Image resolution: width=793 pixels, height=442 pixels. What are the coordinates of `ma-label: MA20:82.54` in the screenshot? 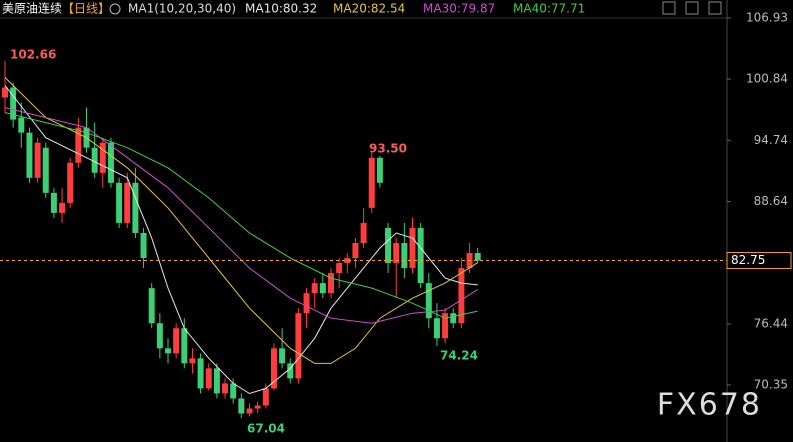 It's located at (369, 9).